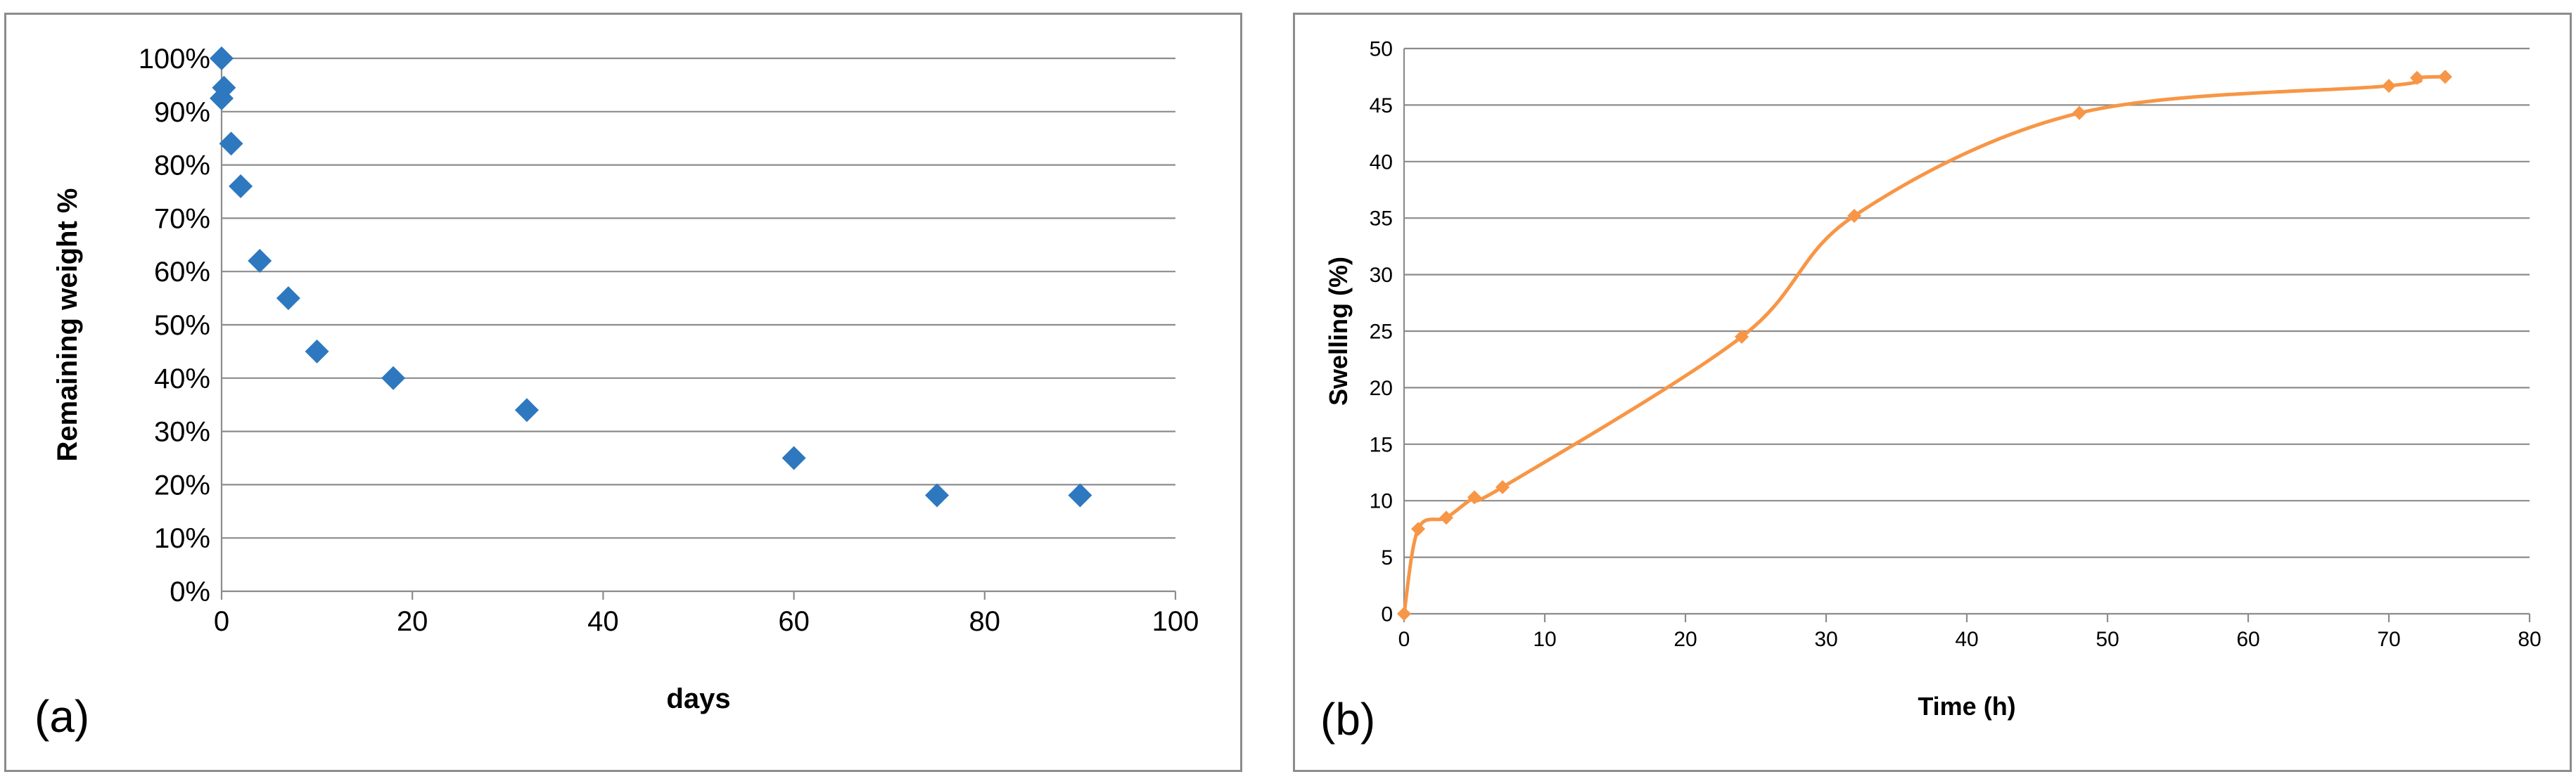 The width and height of the screenshot is (2576, 779). What do you see at coordinates (1381, 332) in the screenshot?
I see `y-tick-label: 25` at bounding box center [1381, 332].